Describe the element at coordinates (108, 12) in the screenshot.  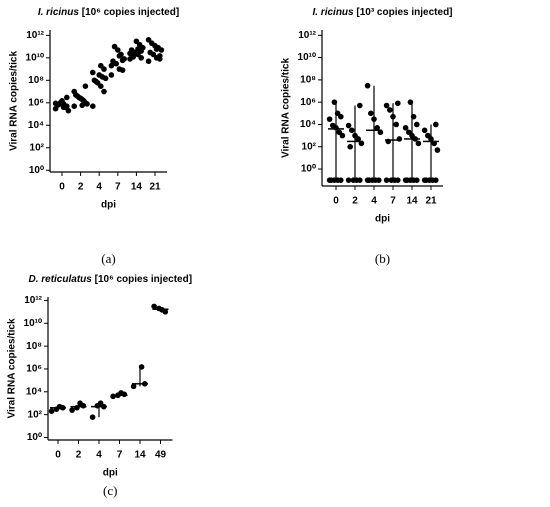
I see `chart-title: I. ricinus [10⁶ copies injected]` at that location.